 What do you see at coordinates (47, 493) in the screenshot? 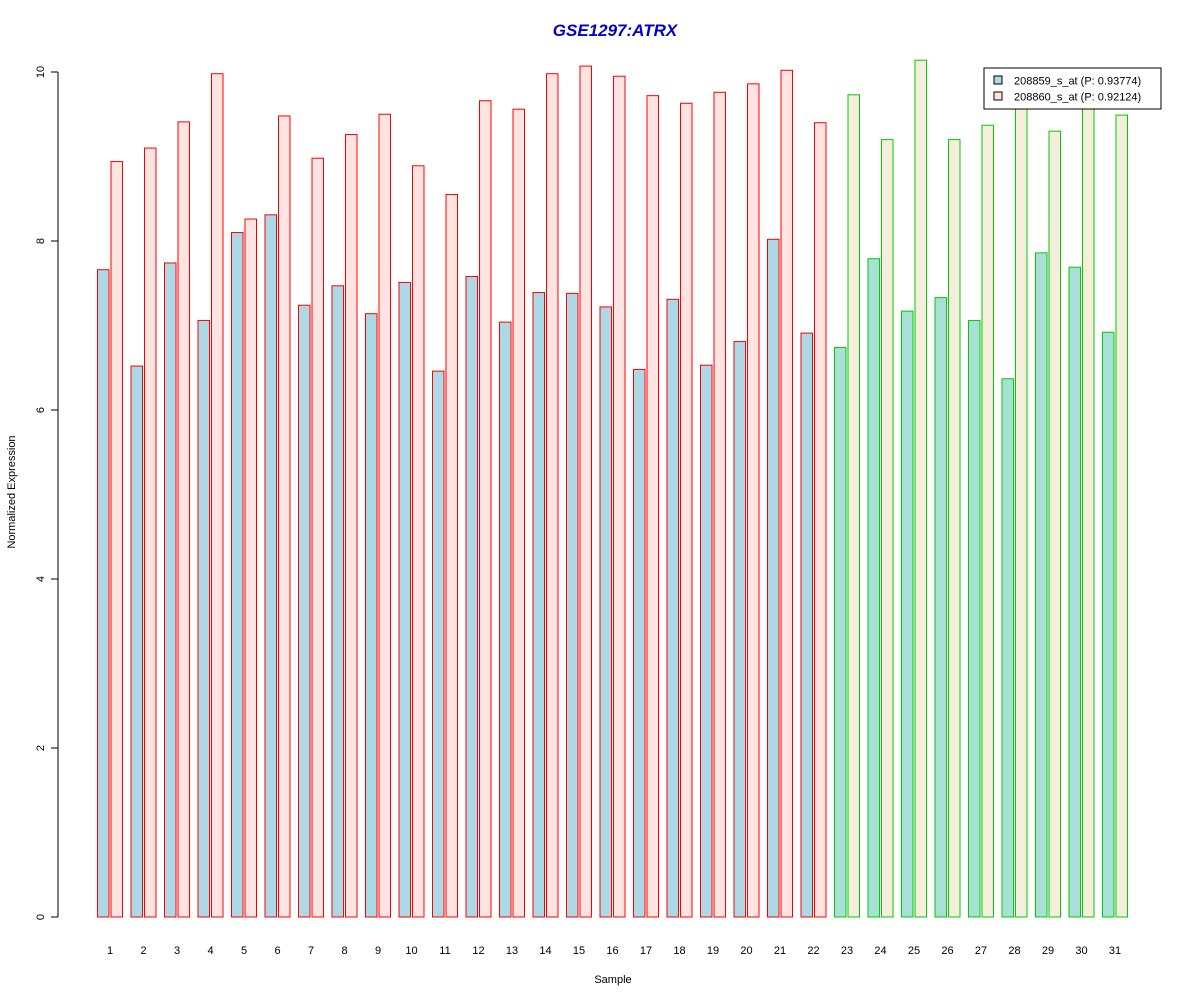
I see `y-axis: 0 2 4 6 8 10` at bounding box center [47, 493].